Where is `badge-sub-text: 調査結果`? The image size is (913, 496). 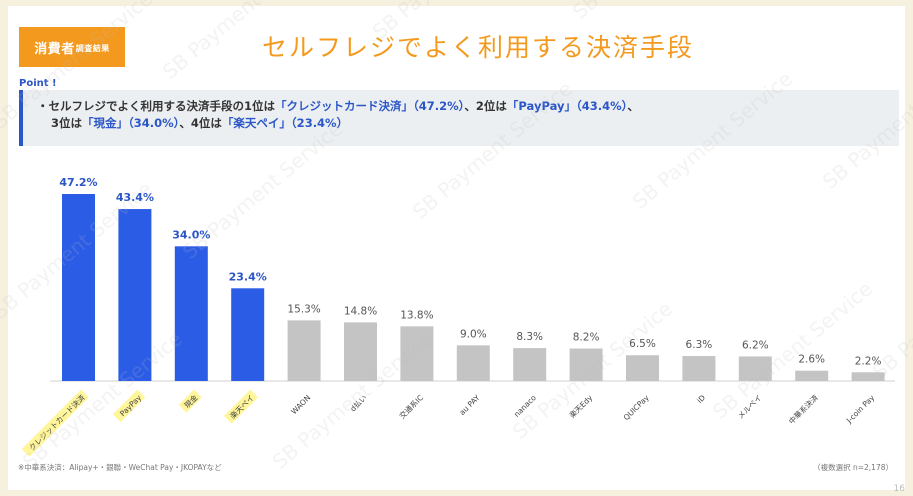
badge-sub-text: 調査結果 is located at coordinates (92, 48).